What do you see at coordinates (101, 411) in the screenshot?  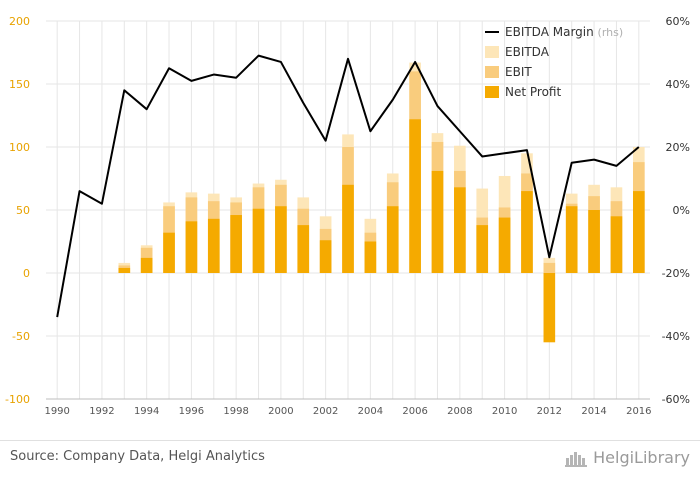 I see `x-tick-label: 1992` at bounding box center [101, 411].